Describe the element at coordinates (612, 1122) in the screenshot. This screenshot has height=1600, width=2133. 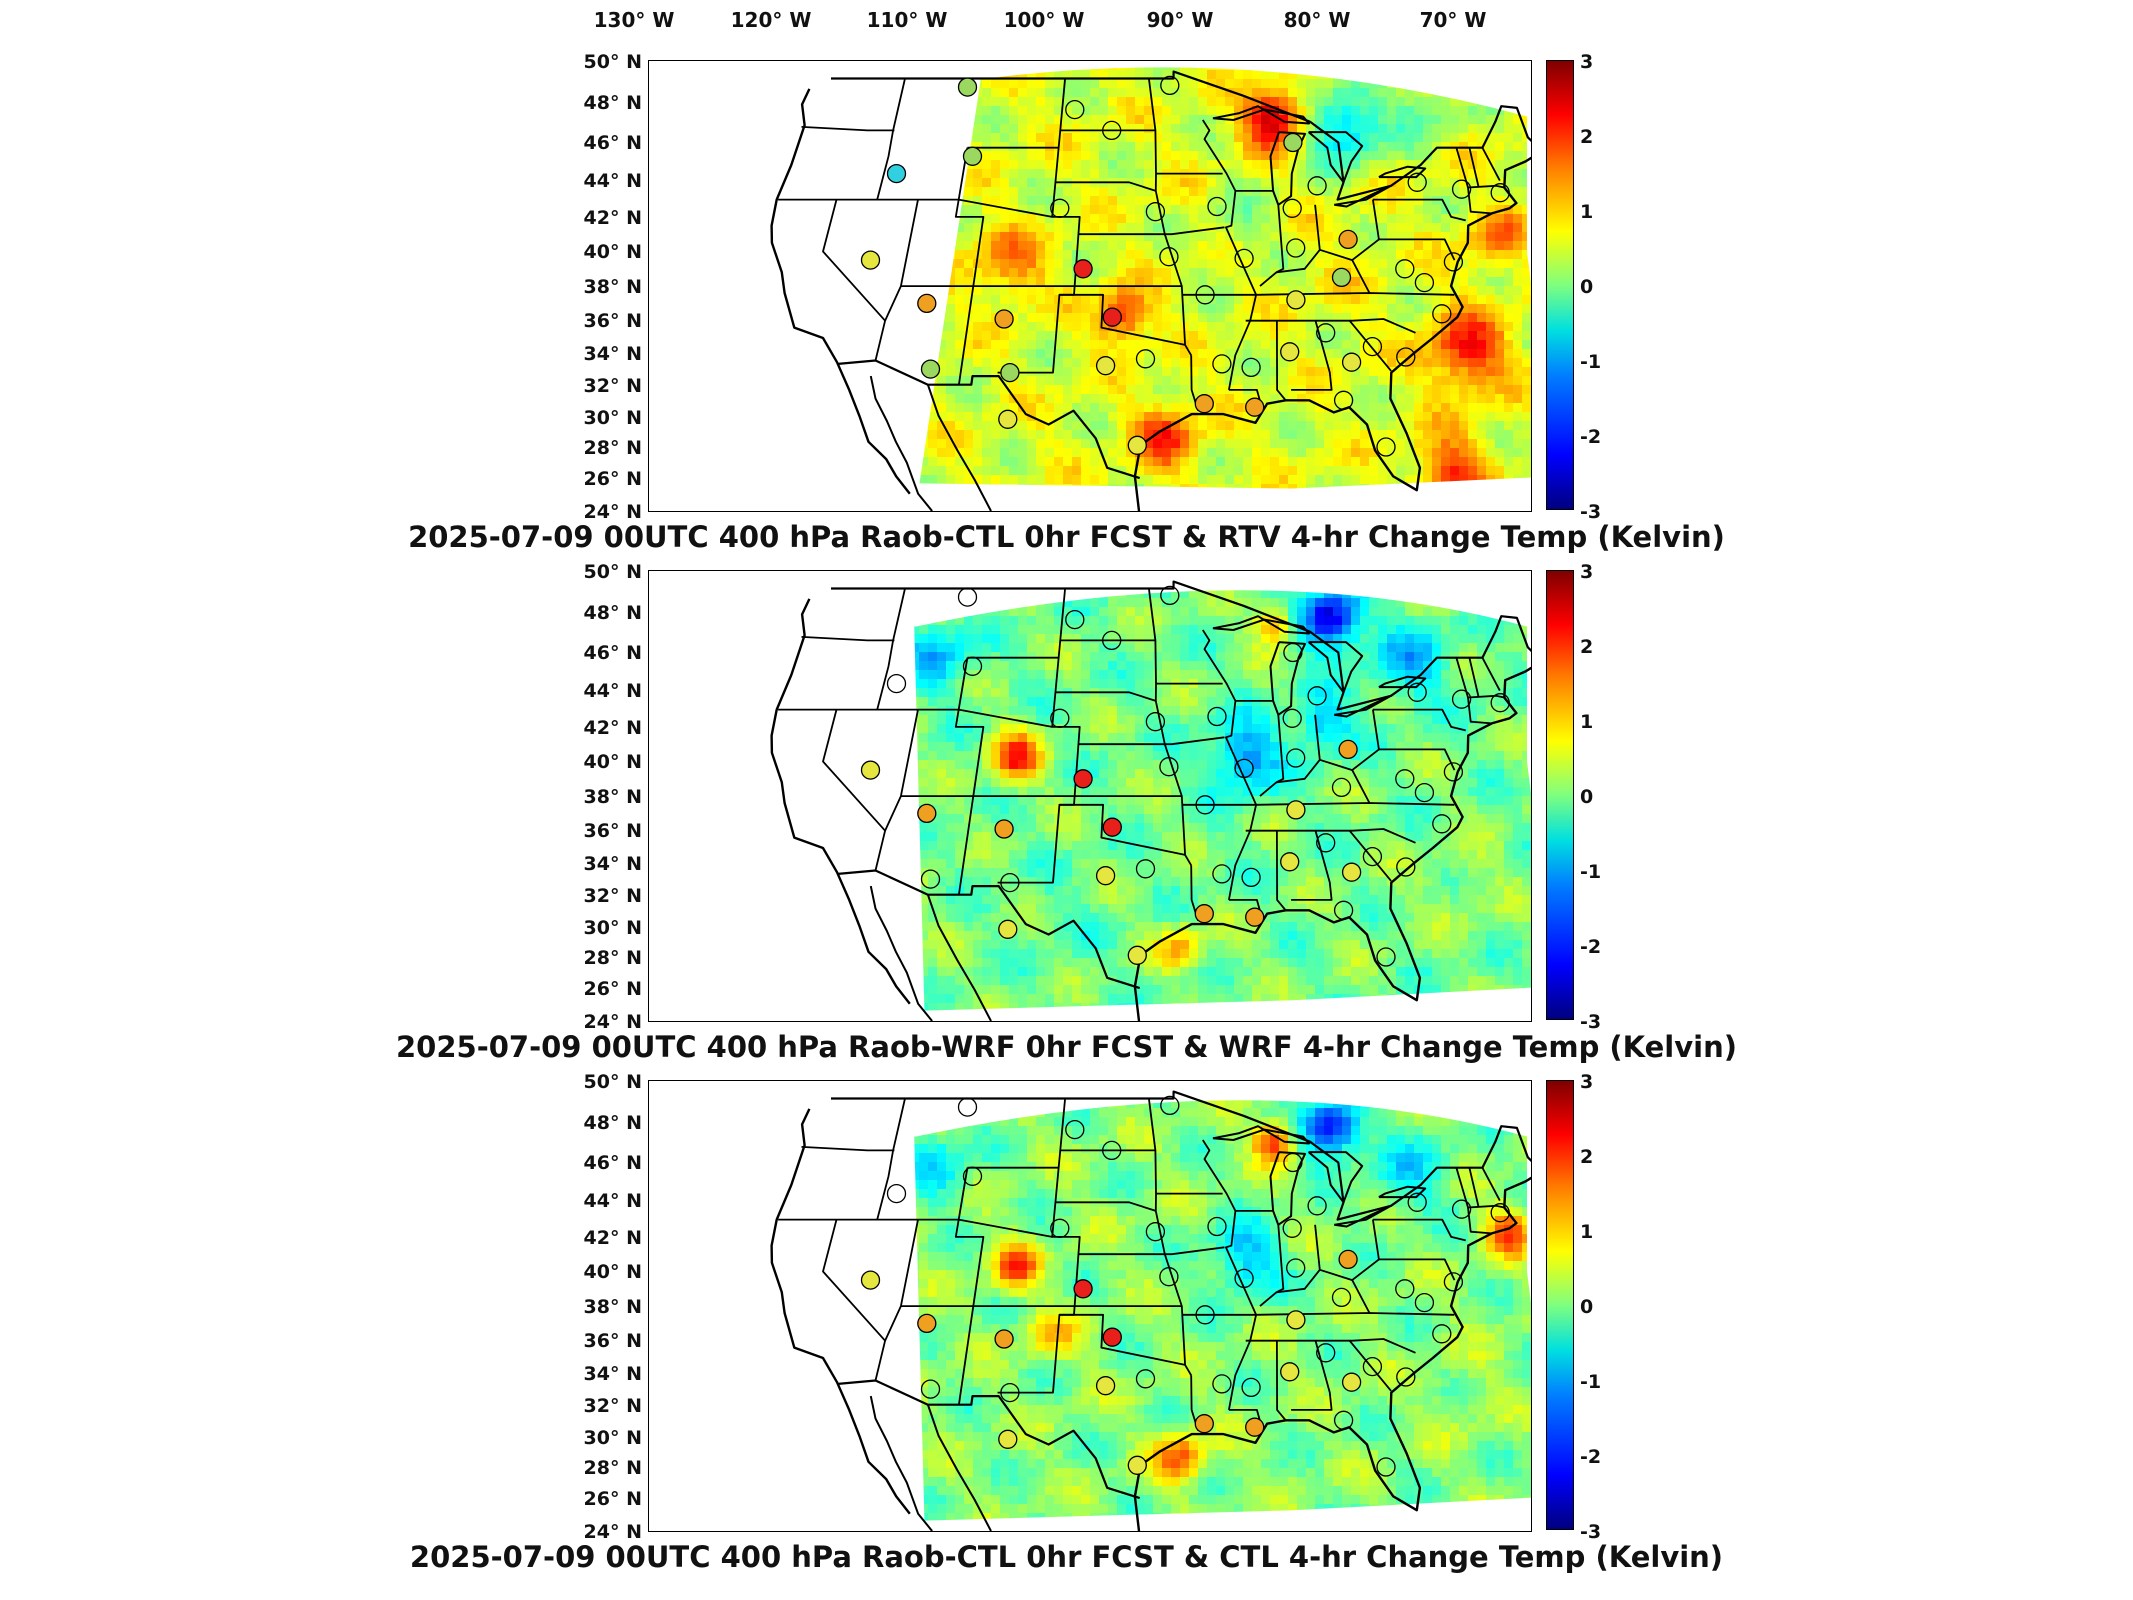
I see `latitude-tick-label: 48° N` at that location.